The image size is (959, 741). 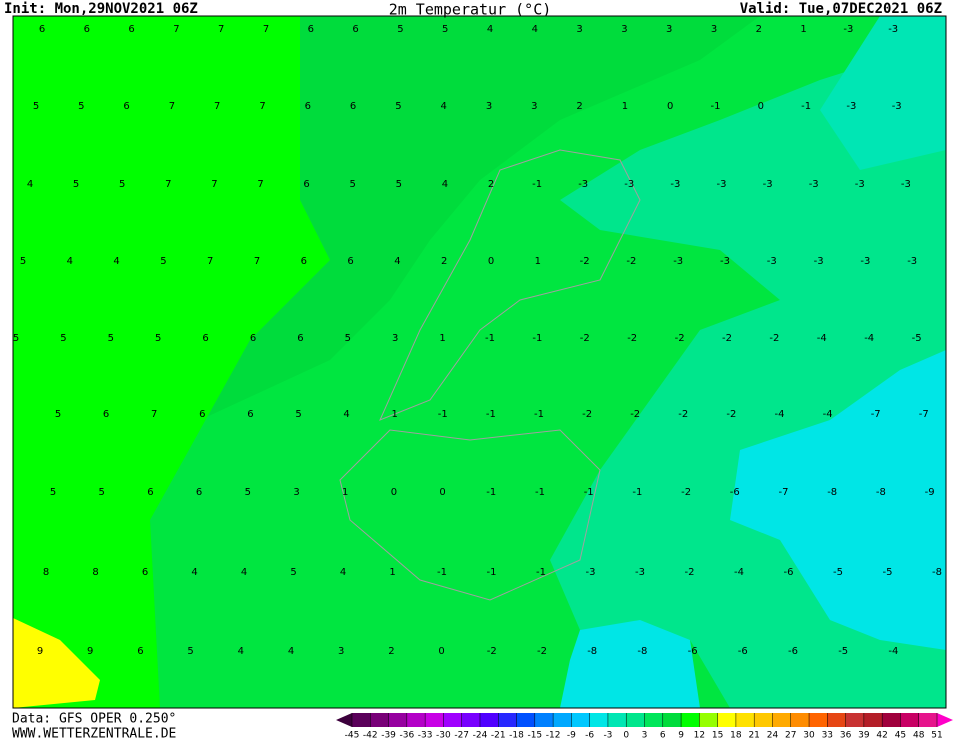 What do you see at coordinates (443, 736) in the screenshot?
I see `colorbar-label: -30` at bounding box center [443, 736].